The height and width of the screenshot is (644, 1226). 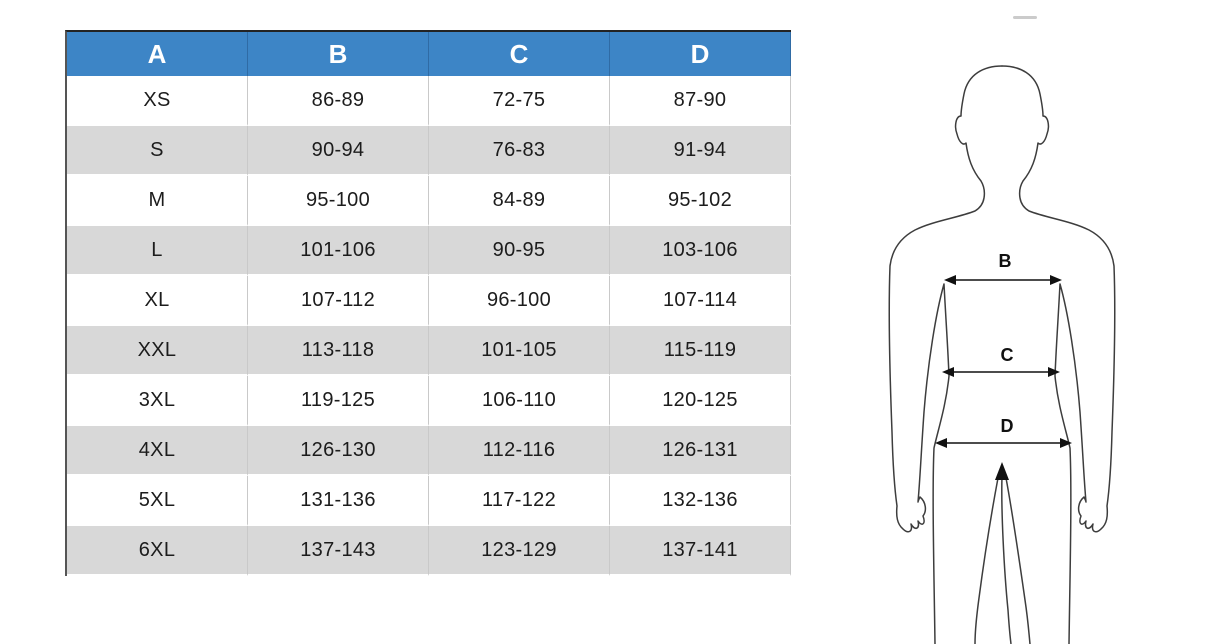 I want to click on measurement-cell: 72-75, so click(x=519, y=101).